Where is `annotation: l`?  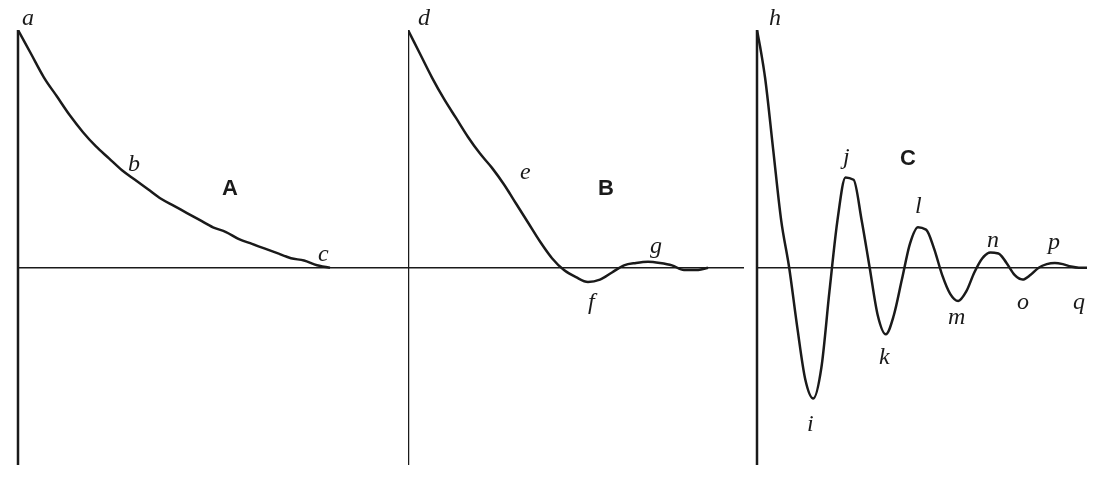 annotation: l is located at coordinates (918, 205).